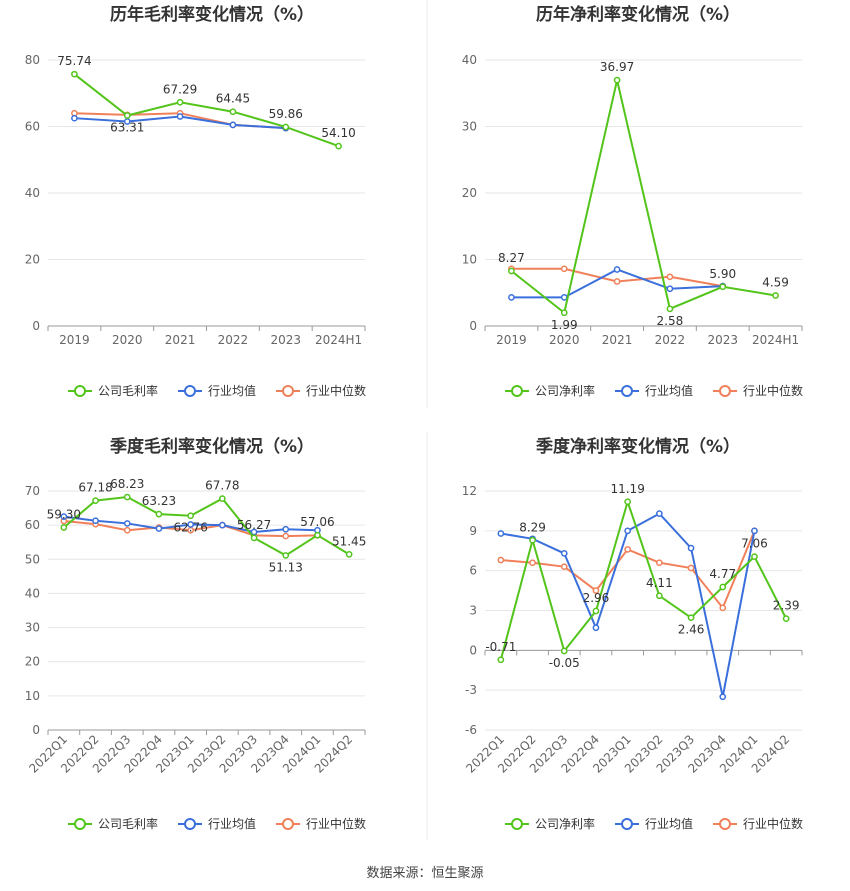 Image resolution: width=850 pixels, height=891 pixels. What do you see at coordinates (500, 647) in the screenshot?
I see `data-label: -0.71` at bounding box center [500, 647].